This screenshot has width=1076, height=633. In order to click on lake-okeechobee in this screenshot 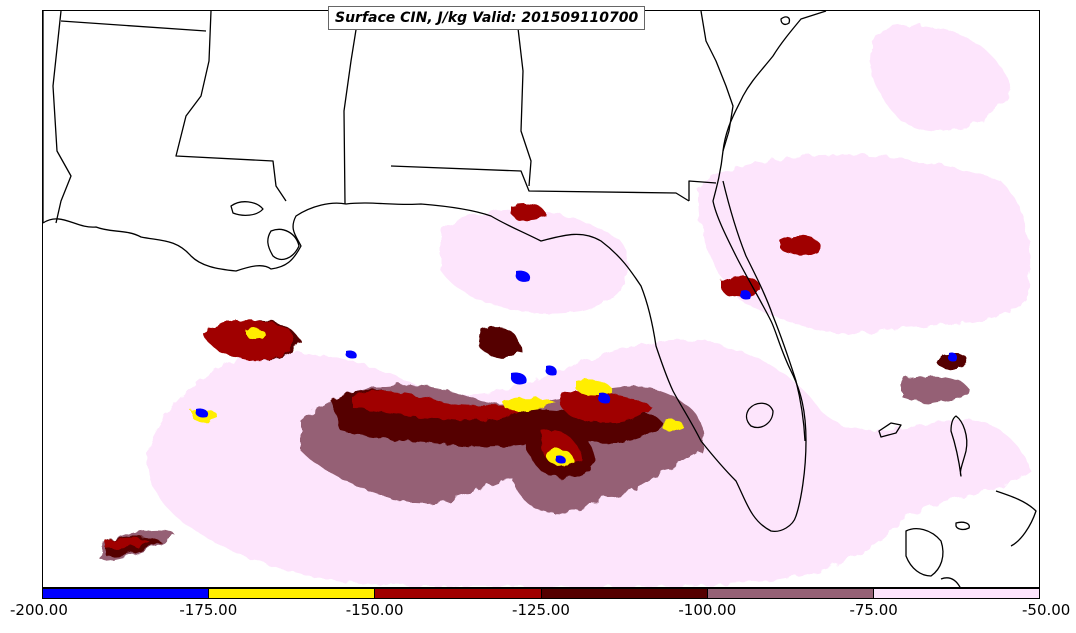, I will do `click(759, 415)`.